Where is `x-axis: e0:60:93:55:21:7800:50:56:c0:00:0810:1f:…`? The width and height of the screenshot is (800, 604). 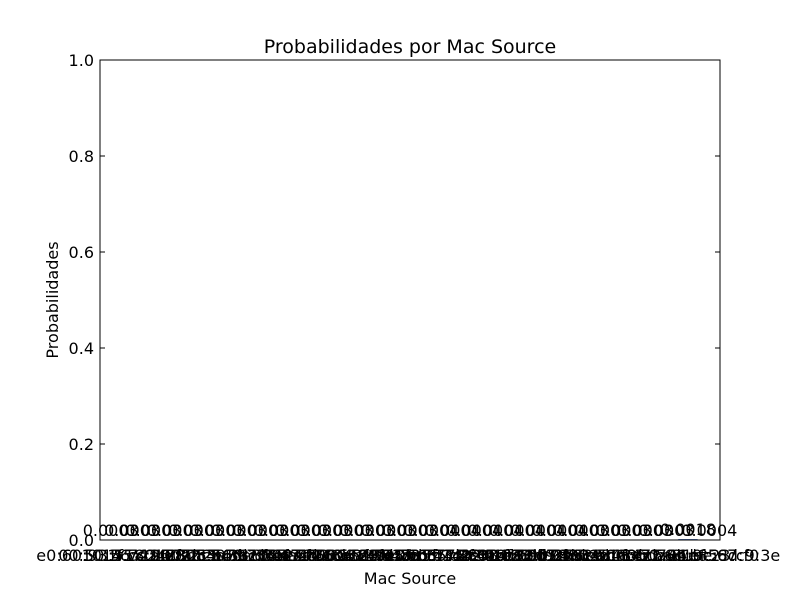
x-axis: e0:60:93:55:21:7800:50:56:c0:00:0810:1f:… is located at coordinates (408, 555).